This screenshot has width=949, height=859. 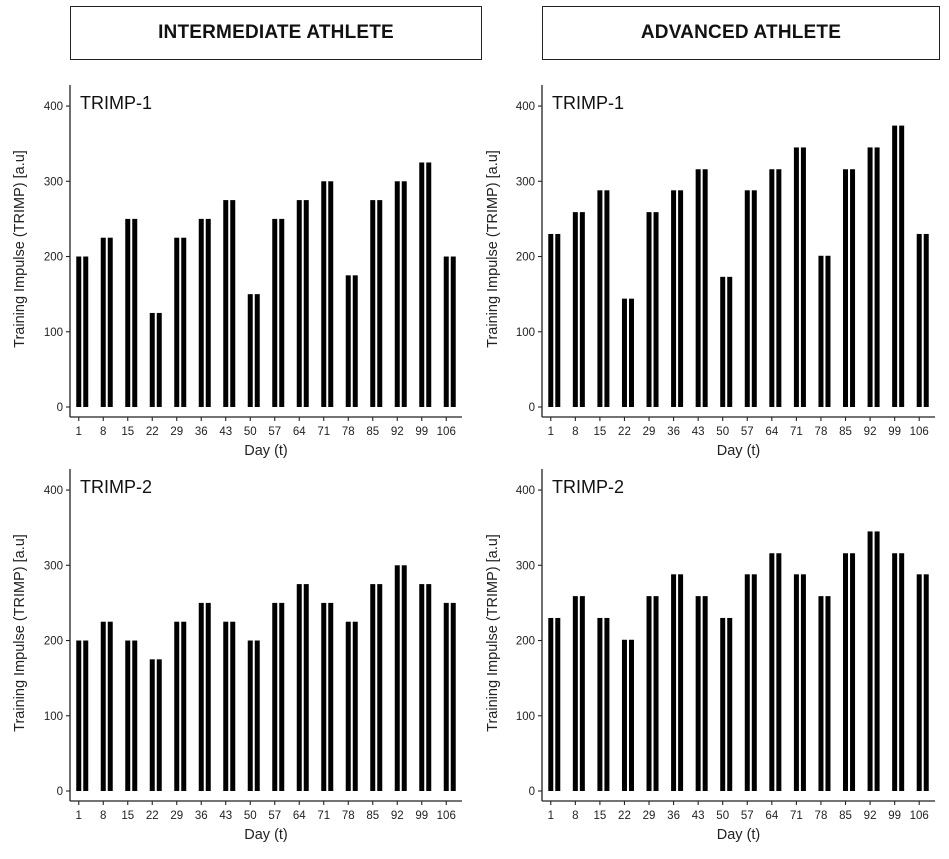 I want to click on header-intermediate-label: INTERMEDIATE ATHLETE, so click(x=276, y=32).